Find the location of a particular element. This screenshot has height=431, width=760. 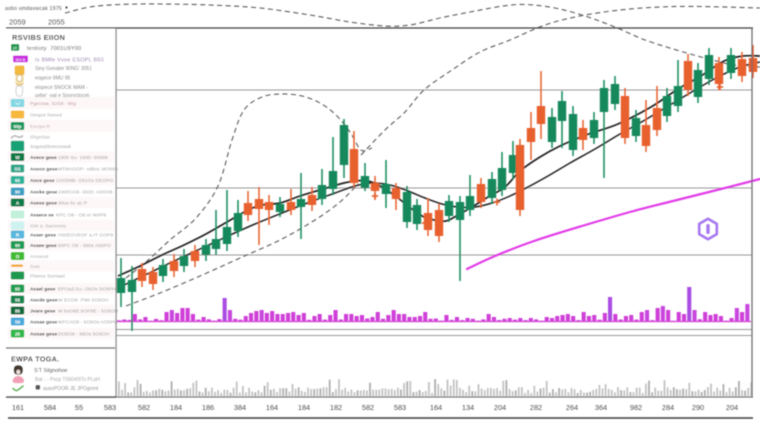

svg-text: 161 is located at coordinates (18, 407).